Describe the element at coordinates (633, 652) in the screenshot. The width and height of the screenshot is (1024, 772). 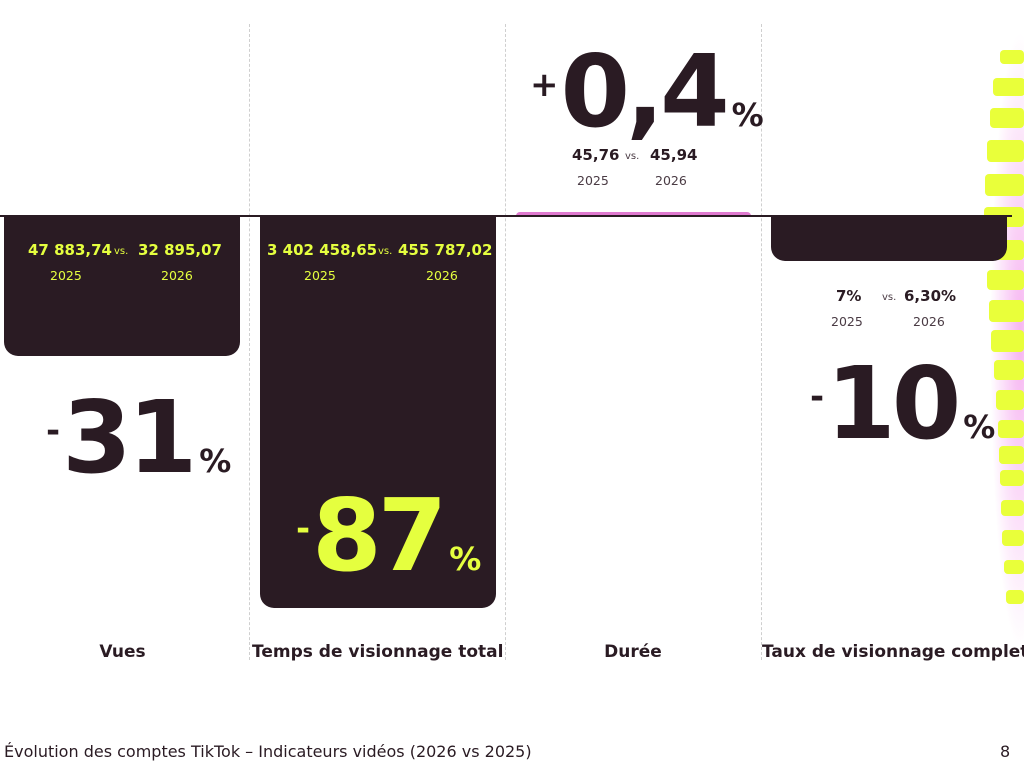
I see `category-label-duree: Durée` at that location.